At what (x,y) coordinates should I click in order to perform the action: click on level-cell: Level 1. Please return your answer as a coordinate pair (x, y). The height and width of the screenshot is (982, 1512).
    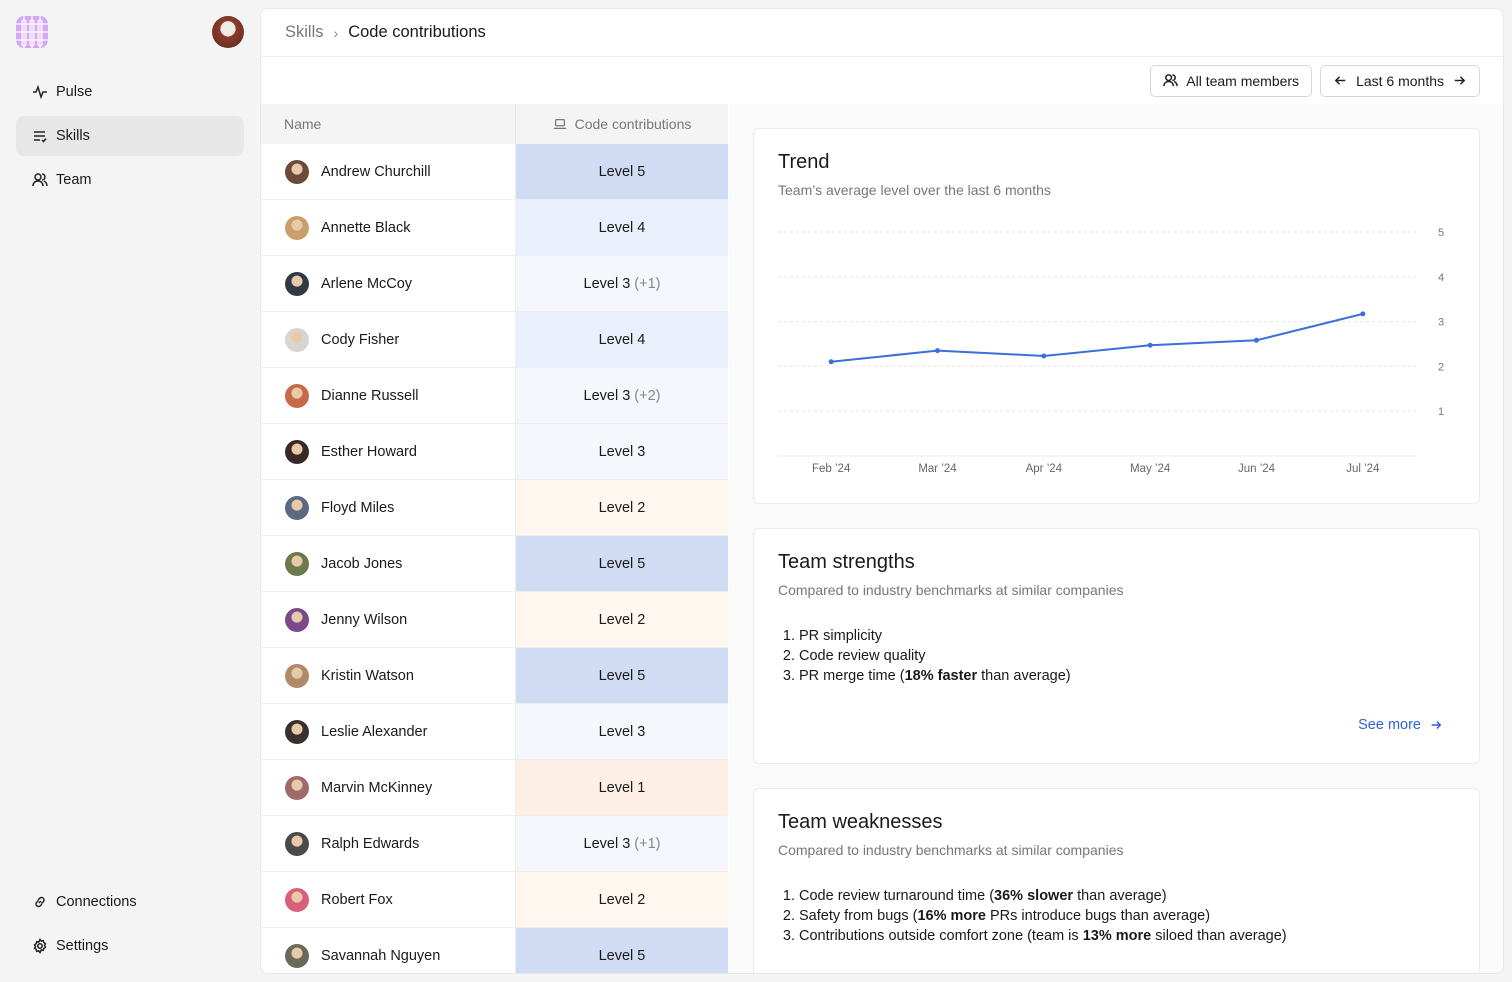
    Looking at the image, I should click on (622, 787).